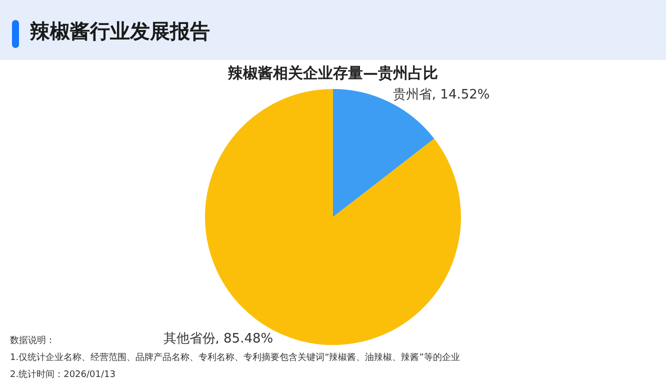 This screenshot has width=666, height=387. What do you see at coordinates (120, 31) in the screenshot?
I see `chart-title: 辣椒酱行业发展报告` at bounding box center [120, 31].